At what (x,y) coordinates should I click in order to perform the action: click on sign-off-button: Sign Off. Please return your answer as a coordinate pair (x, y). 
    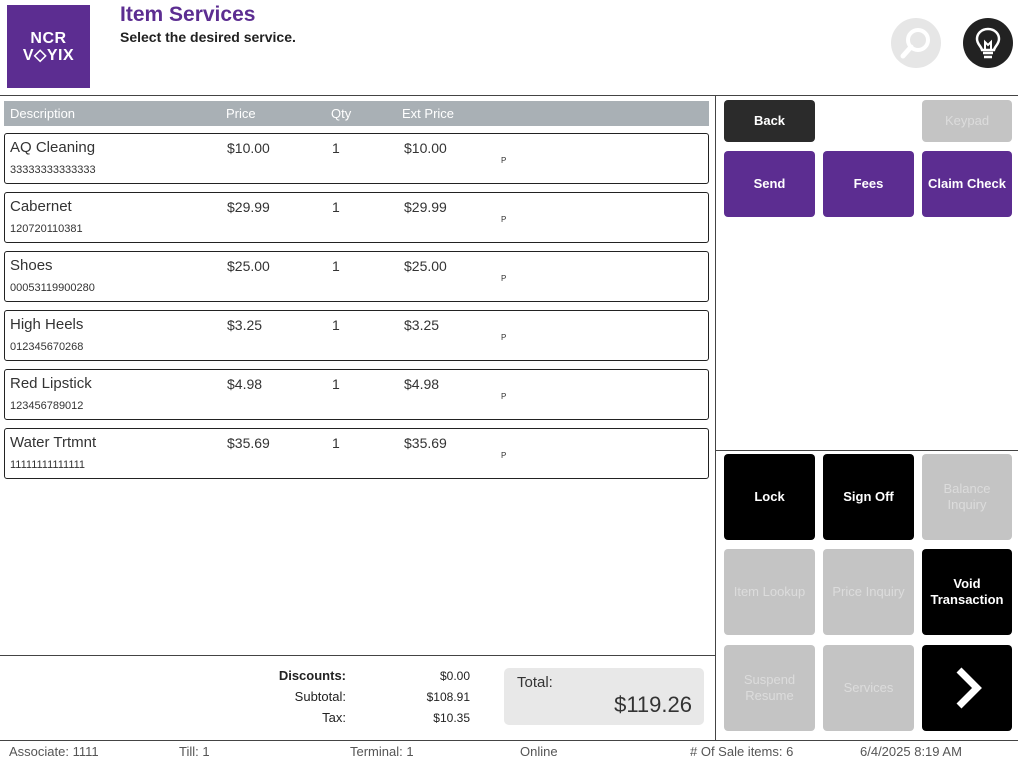
    Looking at the image, I should click on (868, 497).